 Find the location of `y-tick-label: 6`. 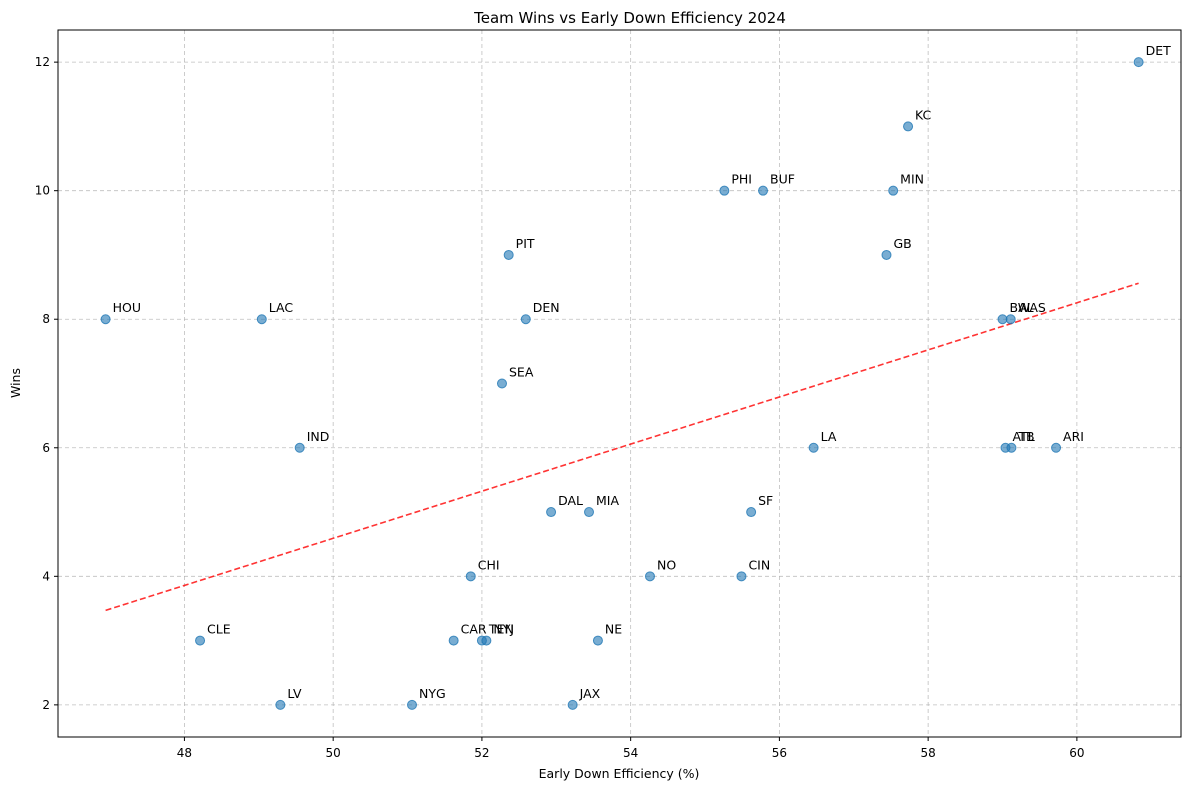

y-tick-label: 6 is located at coordinates (46, 448).